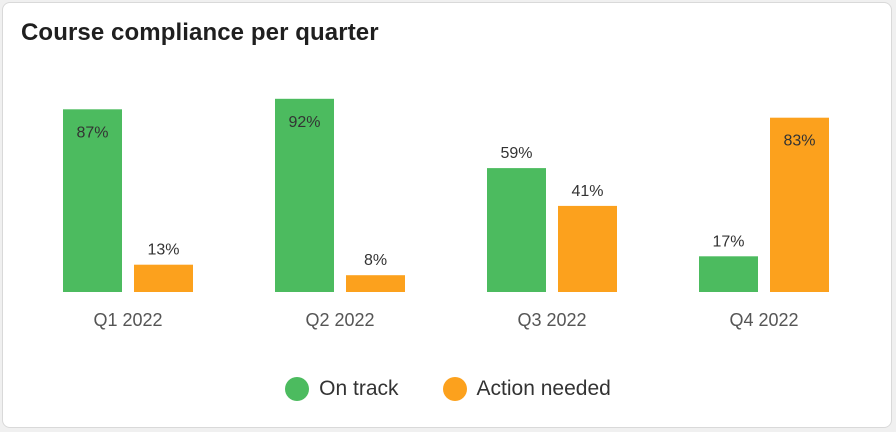 The image size is (896, 432). I want to click on bar-on-track-q3-2022, so click(516, 230).